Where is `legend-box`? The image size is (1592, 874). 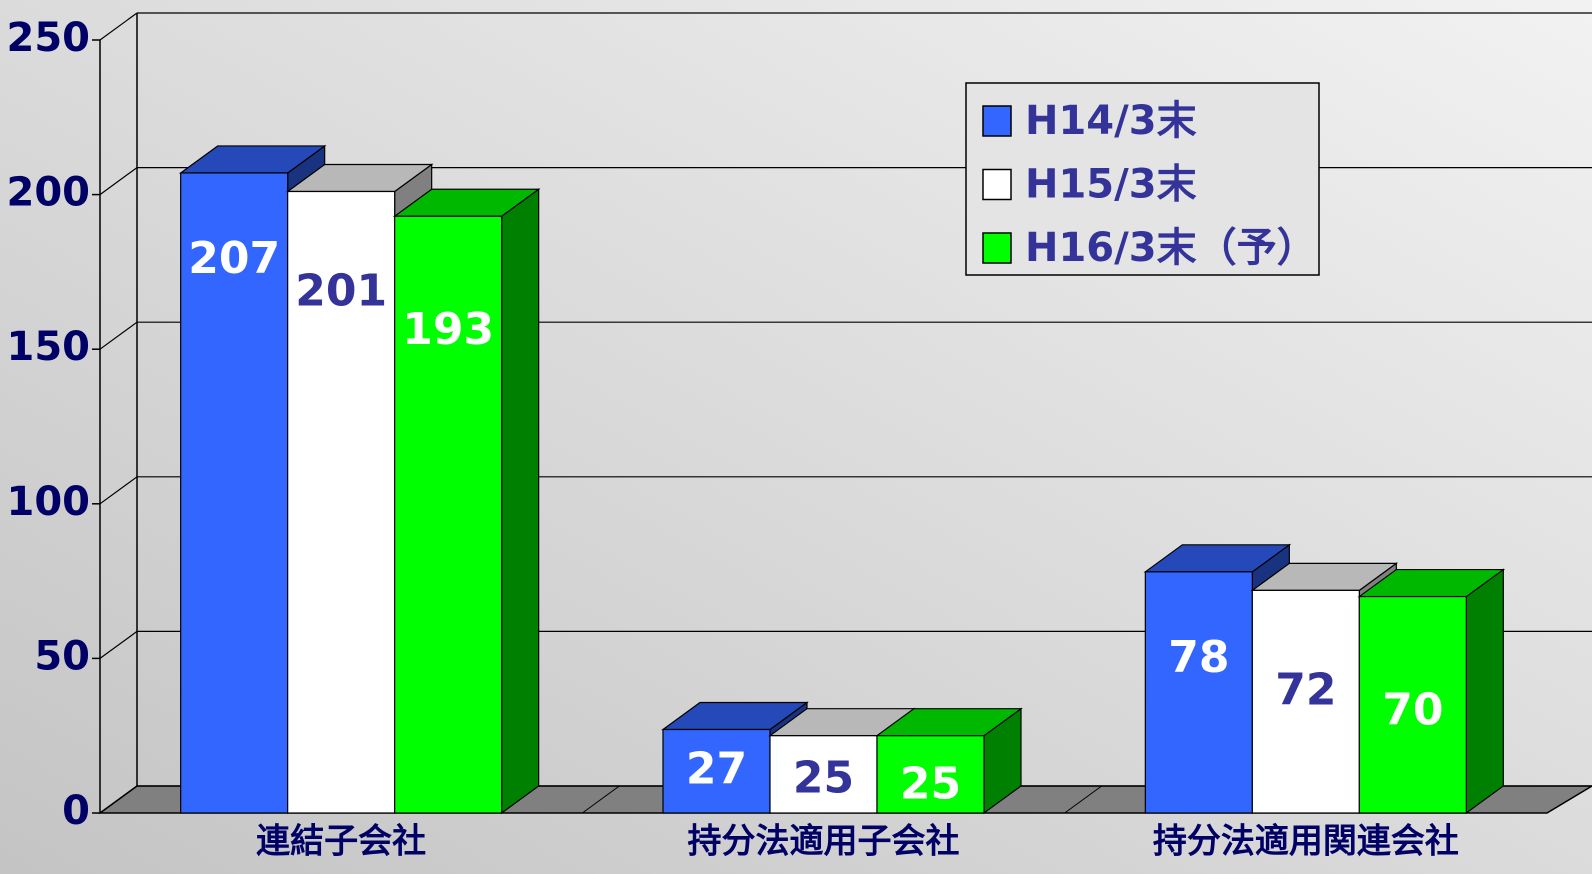
legend-box is located at coordinates (1142, 179).